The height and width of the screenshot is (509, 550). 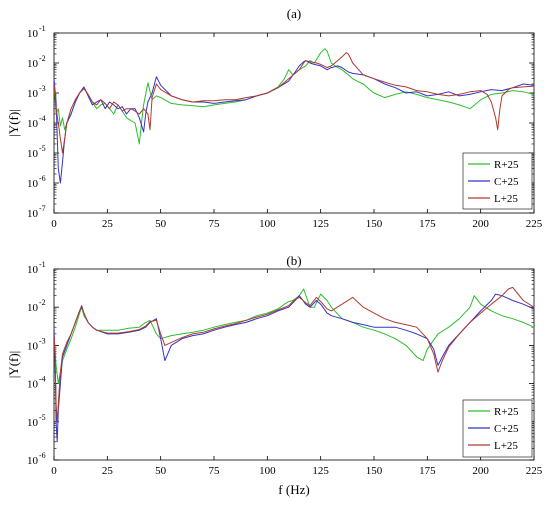 I want to click on panel-label: (a), so click(x=294, y=13).